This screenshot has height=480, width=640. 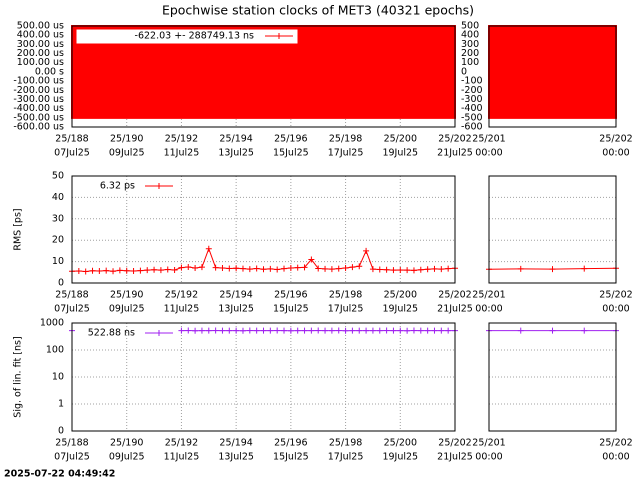 I want to click on y-tick-label: 400, so click(x=470, y=35).